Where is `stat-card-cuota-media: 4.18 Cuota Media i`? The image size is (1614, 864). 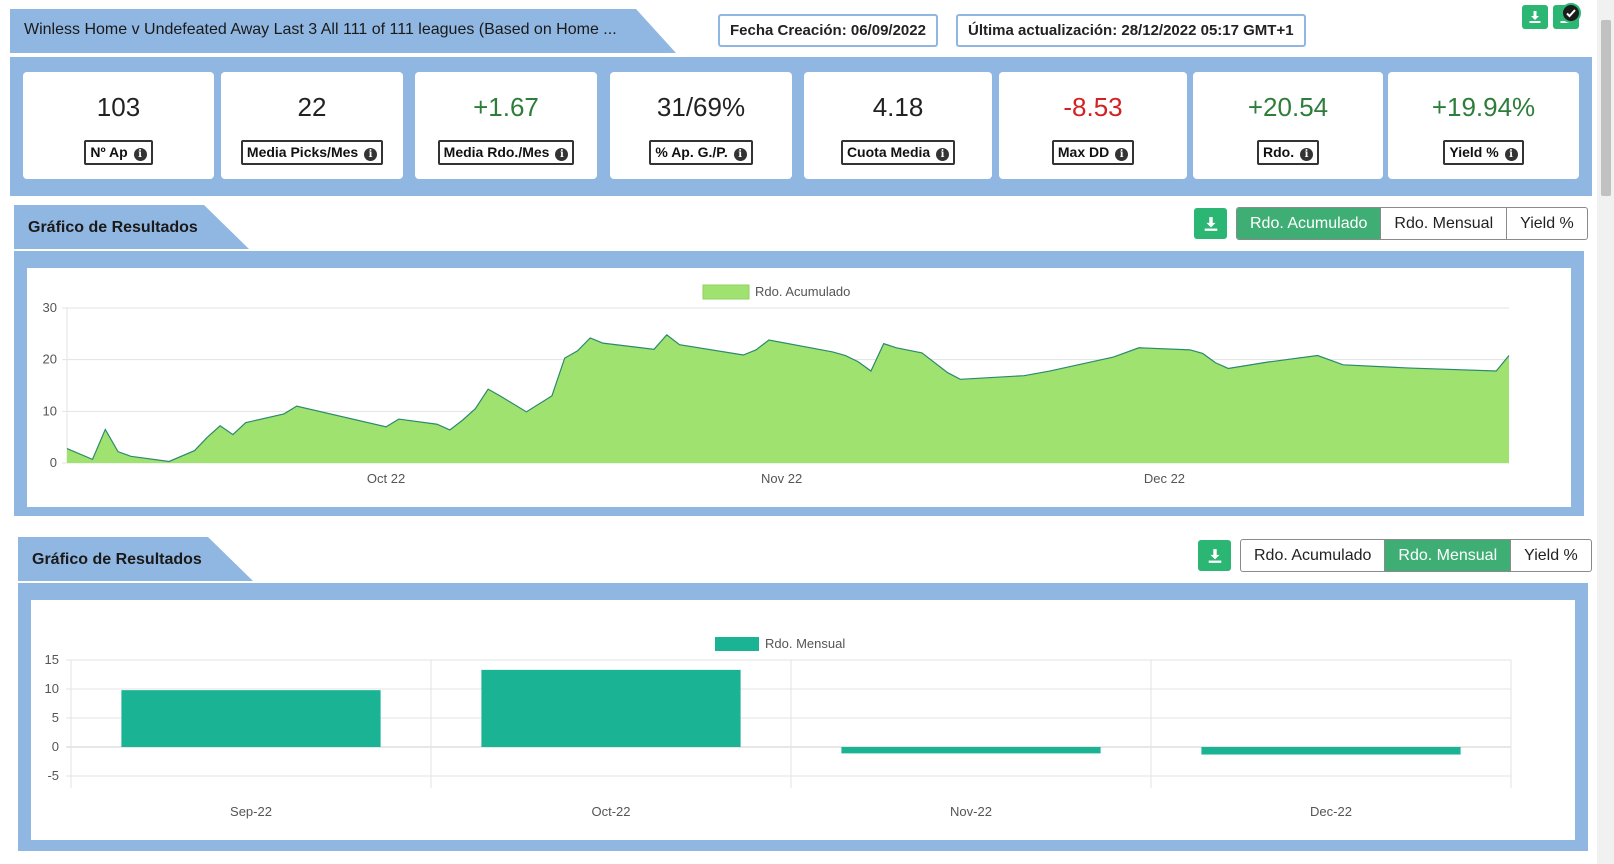 stat-card-cuota-media: 4.18 Cuota Media i is located at coordinates (898, 125).